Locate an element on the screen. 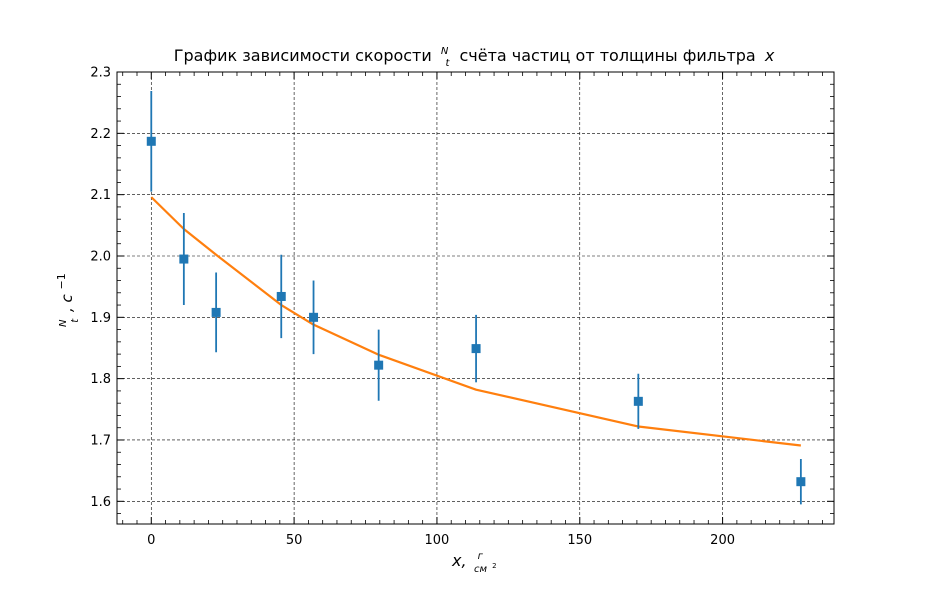 The width and height of the screenshot is (927, 590). y-axis-label-group: N t , c −1 is located at coordinates (67, 300).